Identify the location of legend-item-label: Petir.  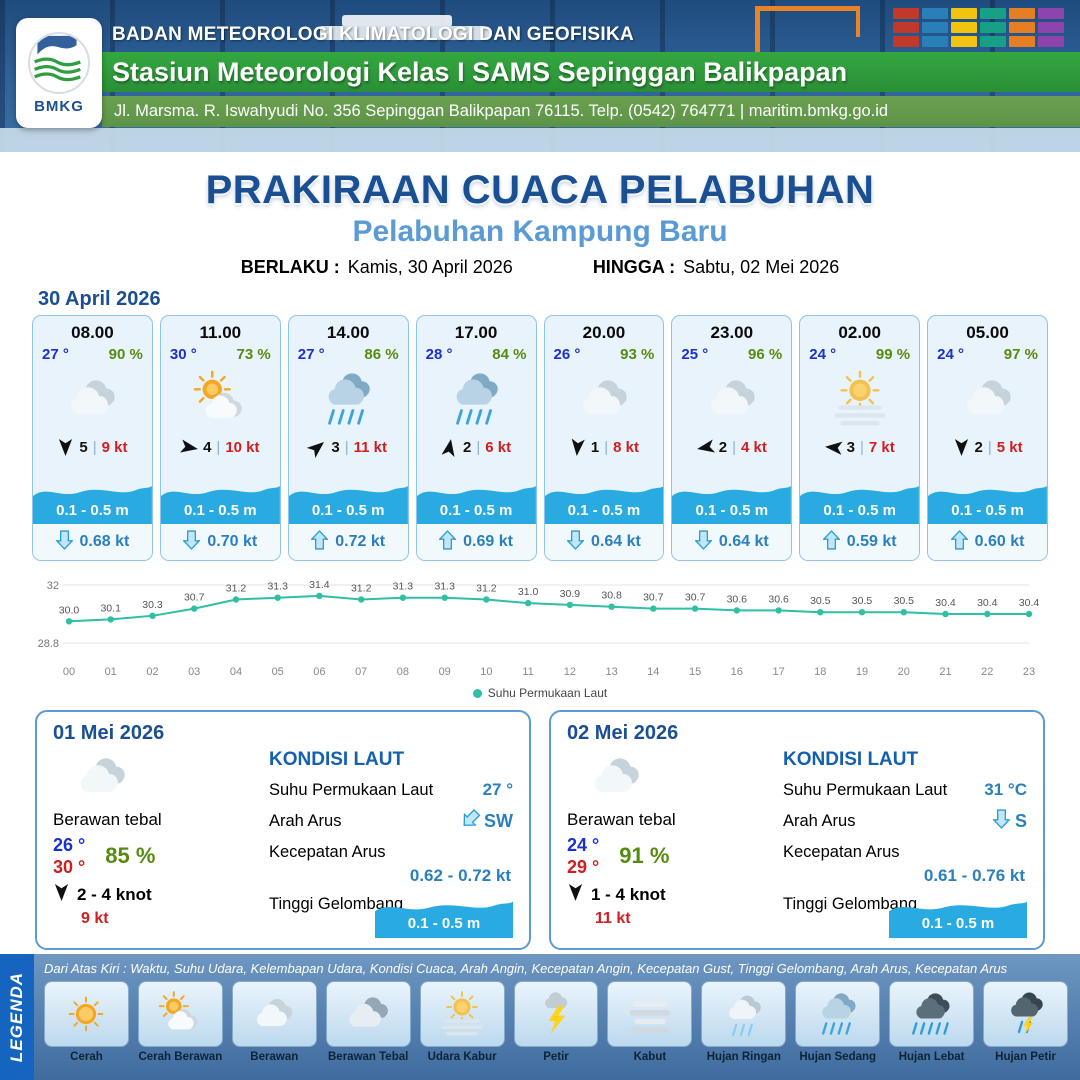
(556, 1057).